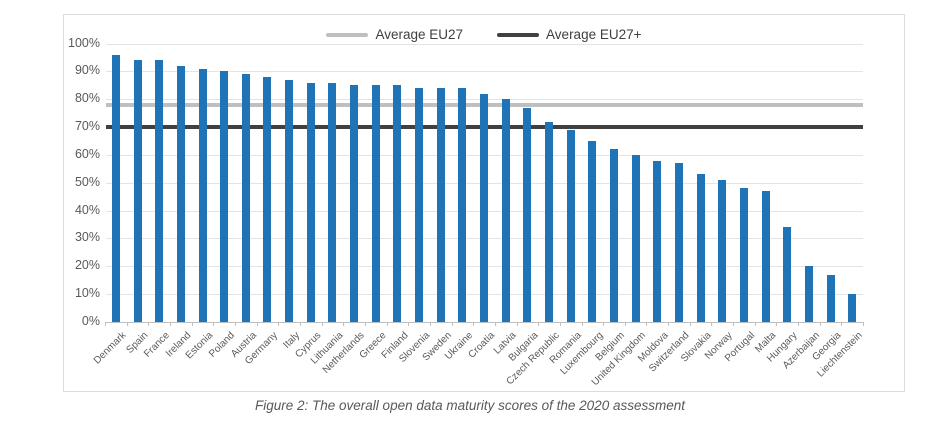  I want to click on bar-azerbaijan, so click(808, 294).